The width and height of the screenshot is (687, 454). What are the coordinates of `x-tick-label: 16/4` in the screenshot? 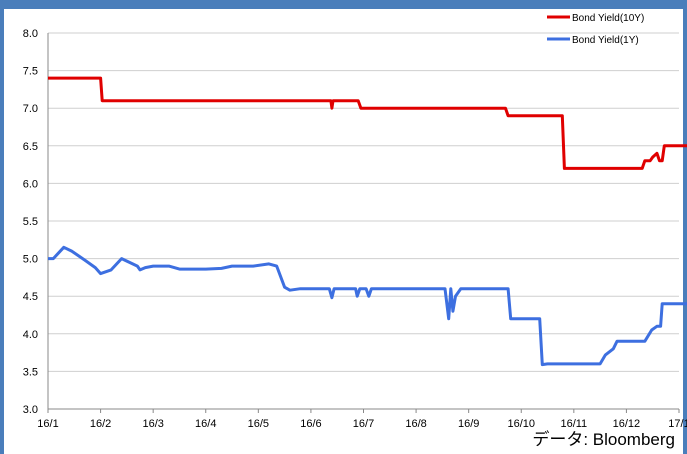 It's located at (205, 424).